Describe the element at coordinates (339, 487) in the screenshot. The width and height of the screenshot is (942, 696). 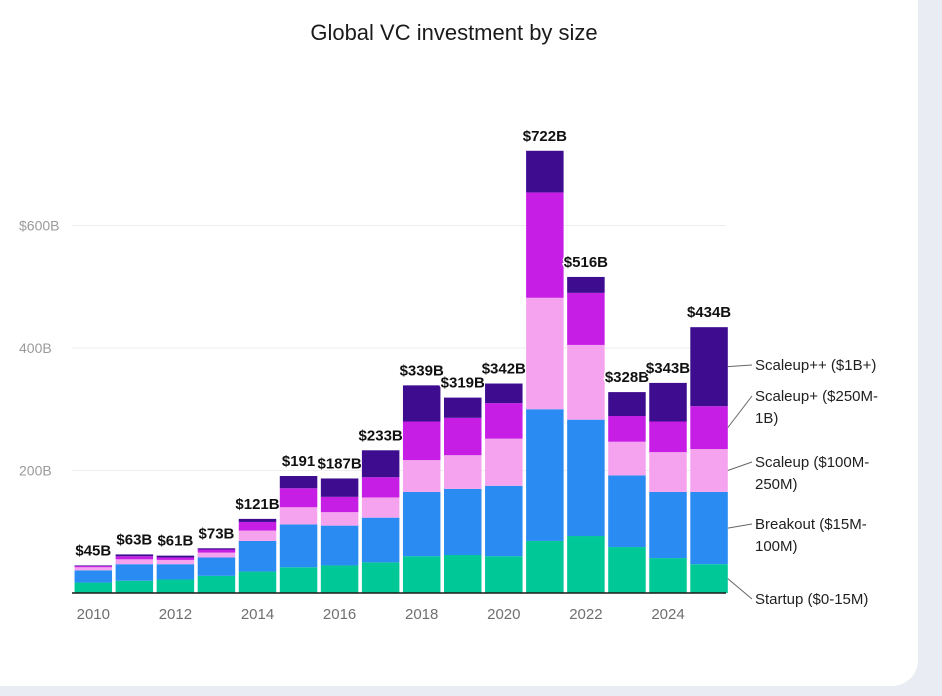
I see `bar-segment-2016-s4` at that location.